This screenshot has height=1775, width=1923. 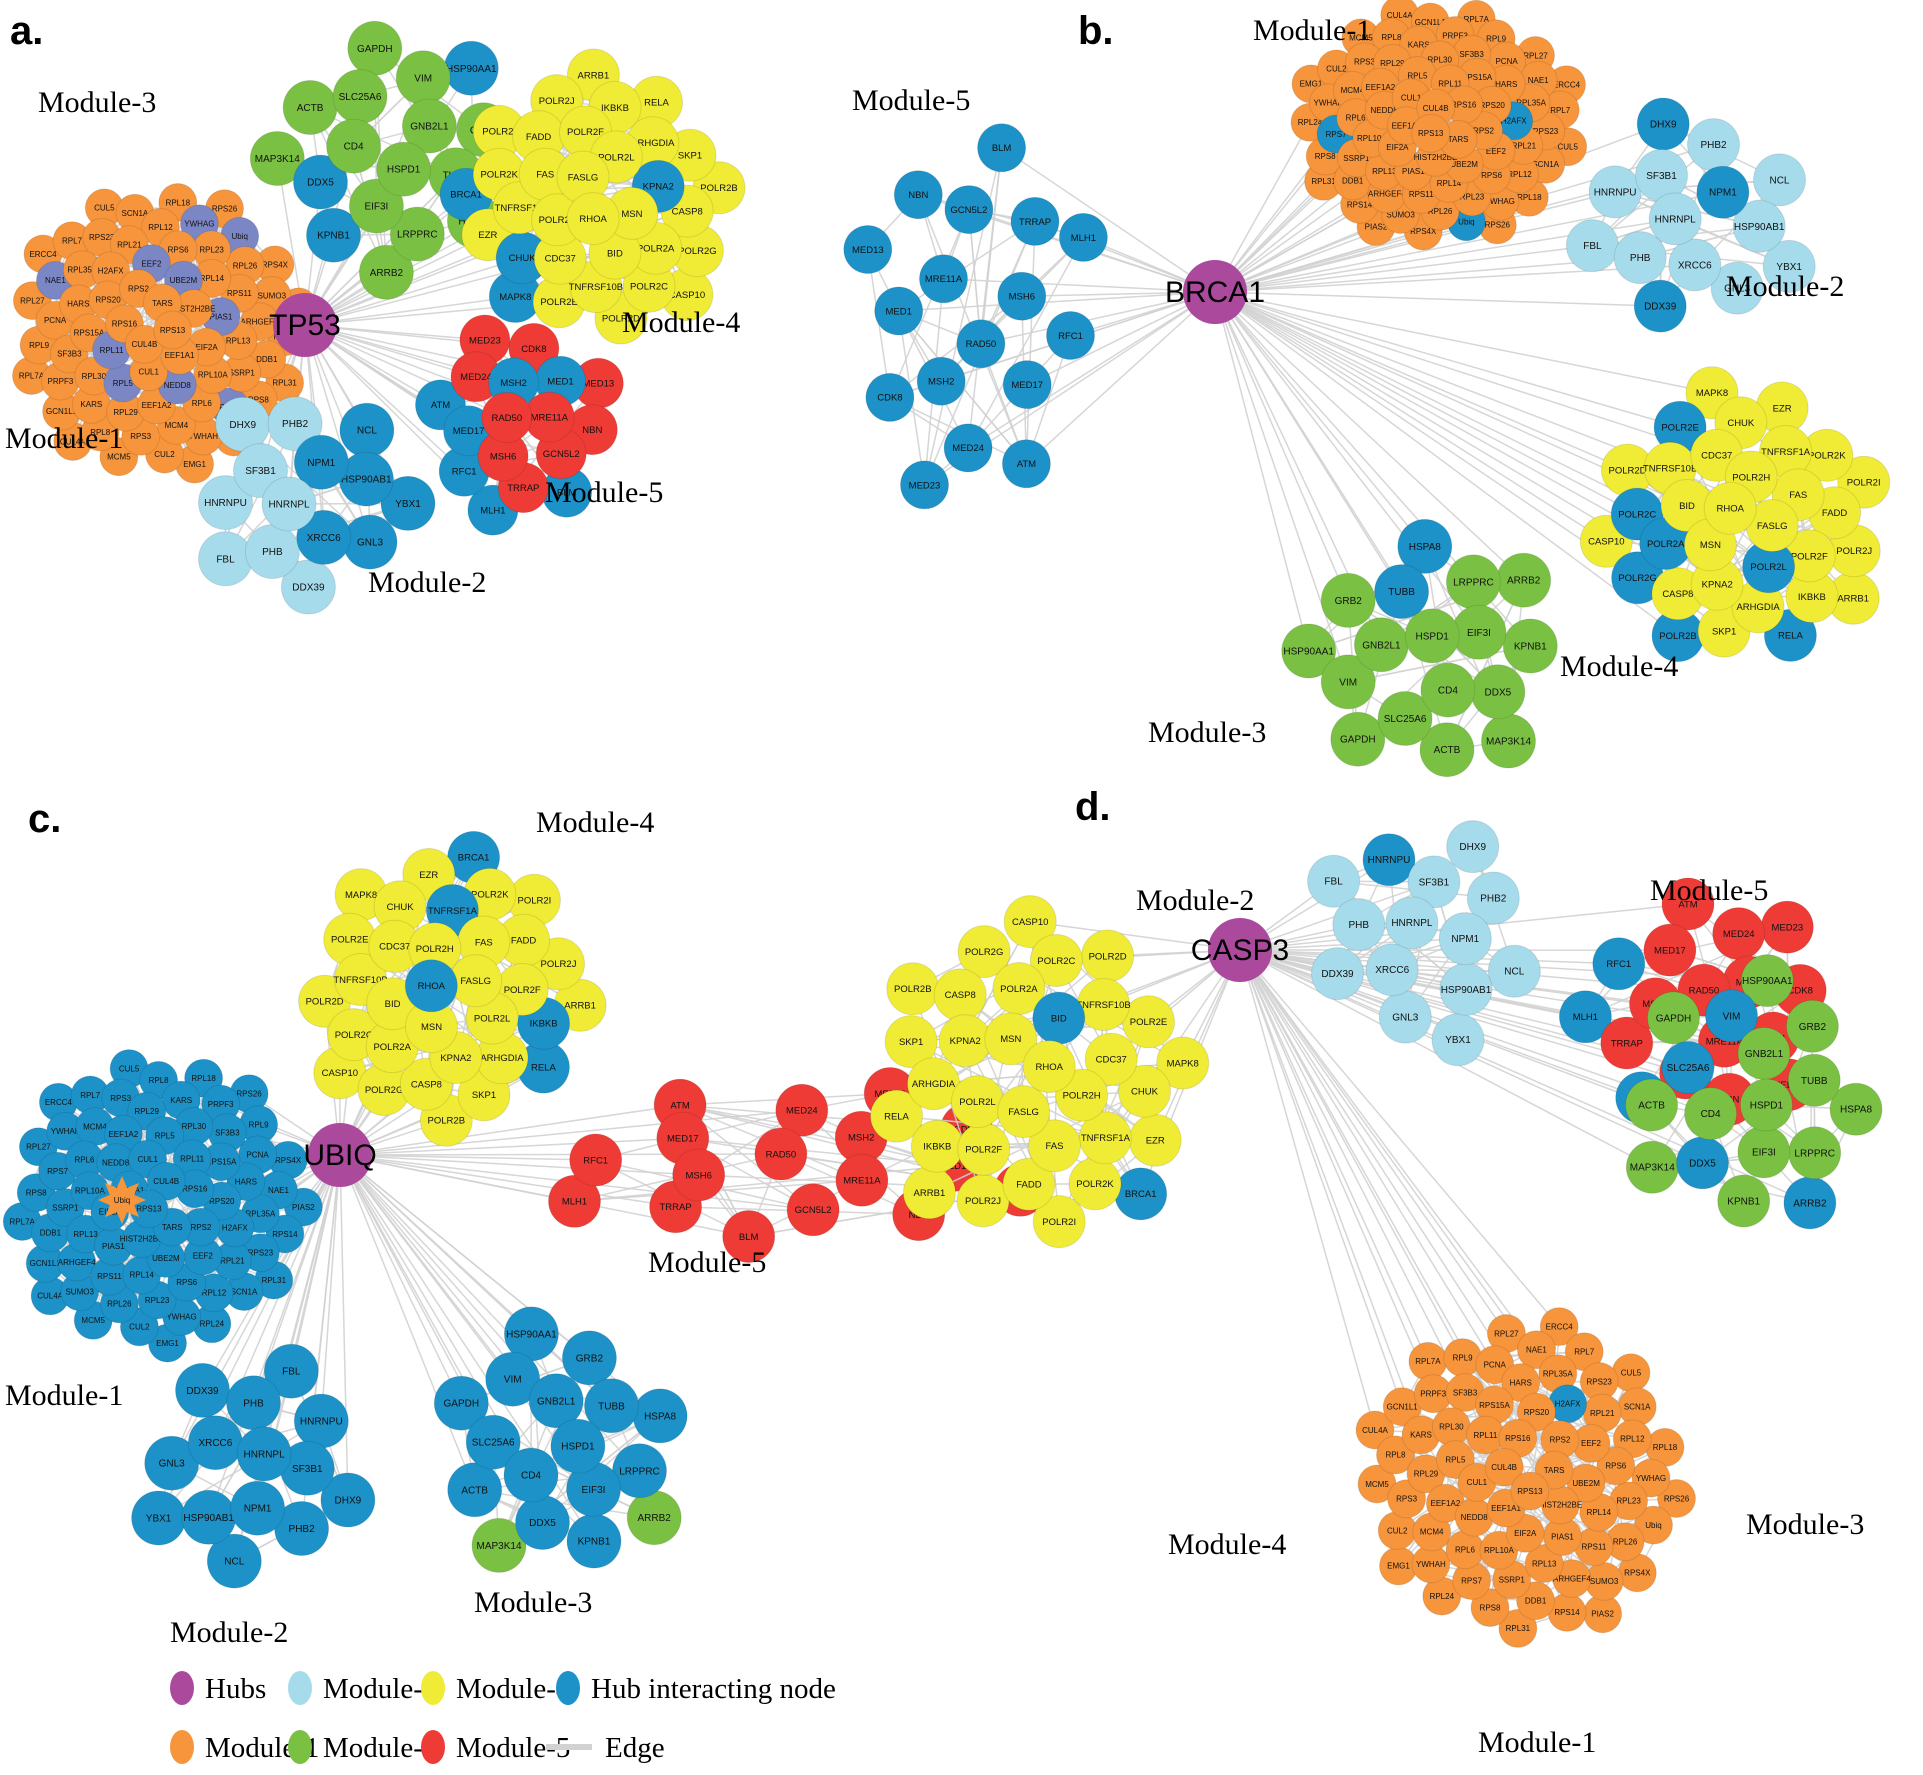 What do you see at coordinates (1559, 1327) in the screenshot?
I see `node-ERCC4: ERCC4` at bounding box center [1559, 1327].